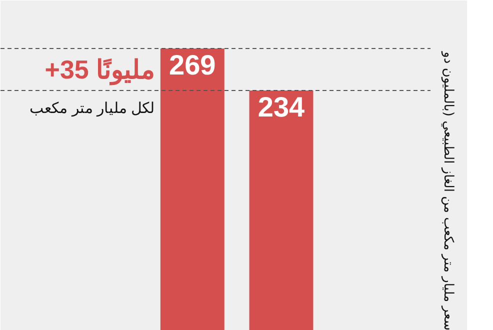 The image size is (493, 330). Describe the element at coordinates (93, 108) in the screenshot. I see `annotation: لكل مليار متر مكعب` at that location.